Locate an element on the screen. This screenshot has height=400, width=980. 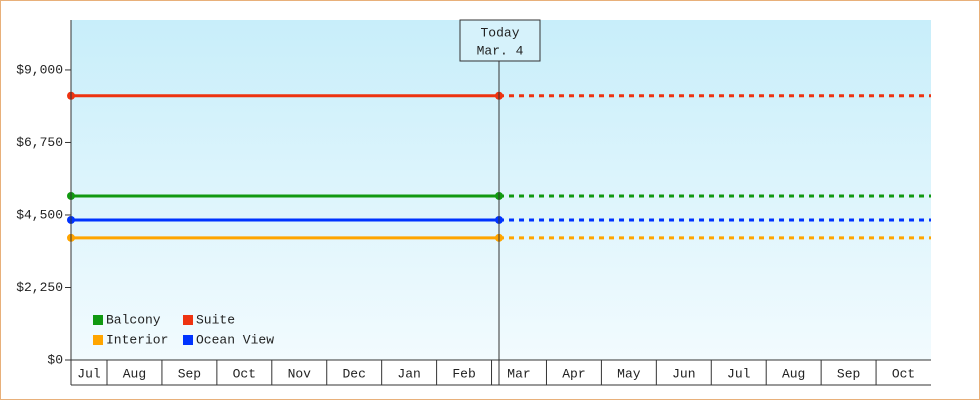
x-tick-label: Nov is located at coordinates (300, 373).